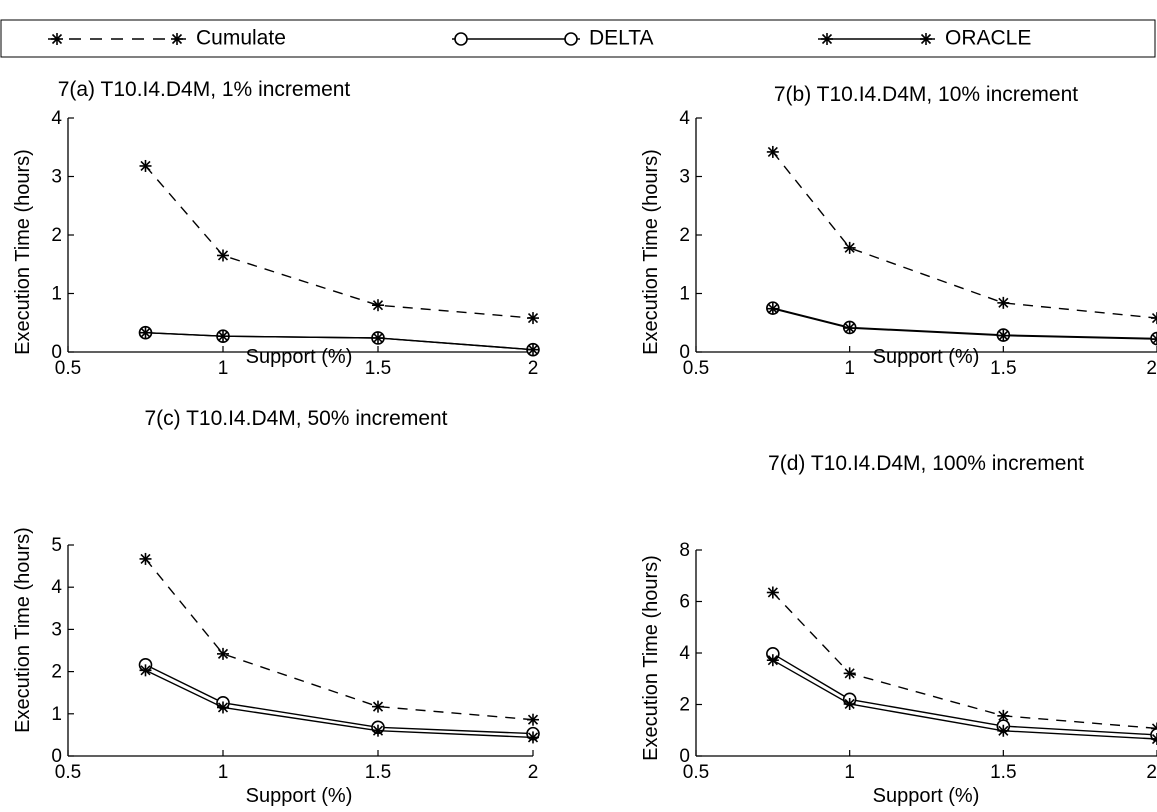 This screenshot has width=1157, height=812. What do you see at coordinates (988, 38) in the screenshot?
I see `legend-label-oracle: ORACLE` at bounding box center [988, 38].